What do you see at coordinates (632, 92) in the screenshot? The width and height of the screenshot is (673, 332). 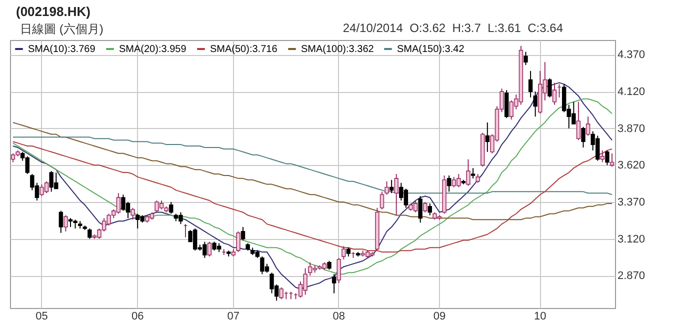 I see `y-tick-label: 4.120` at bounding box center [632, 92].